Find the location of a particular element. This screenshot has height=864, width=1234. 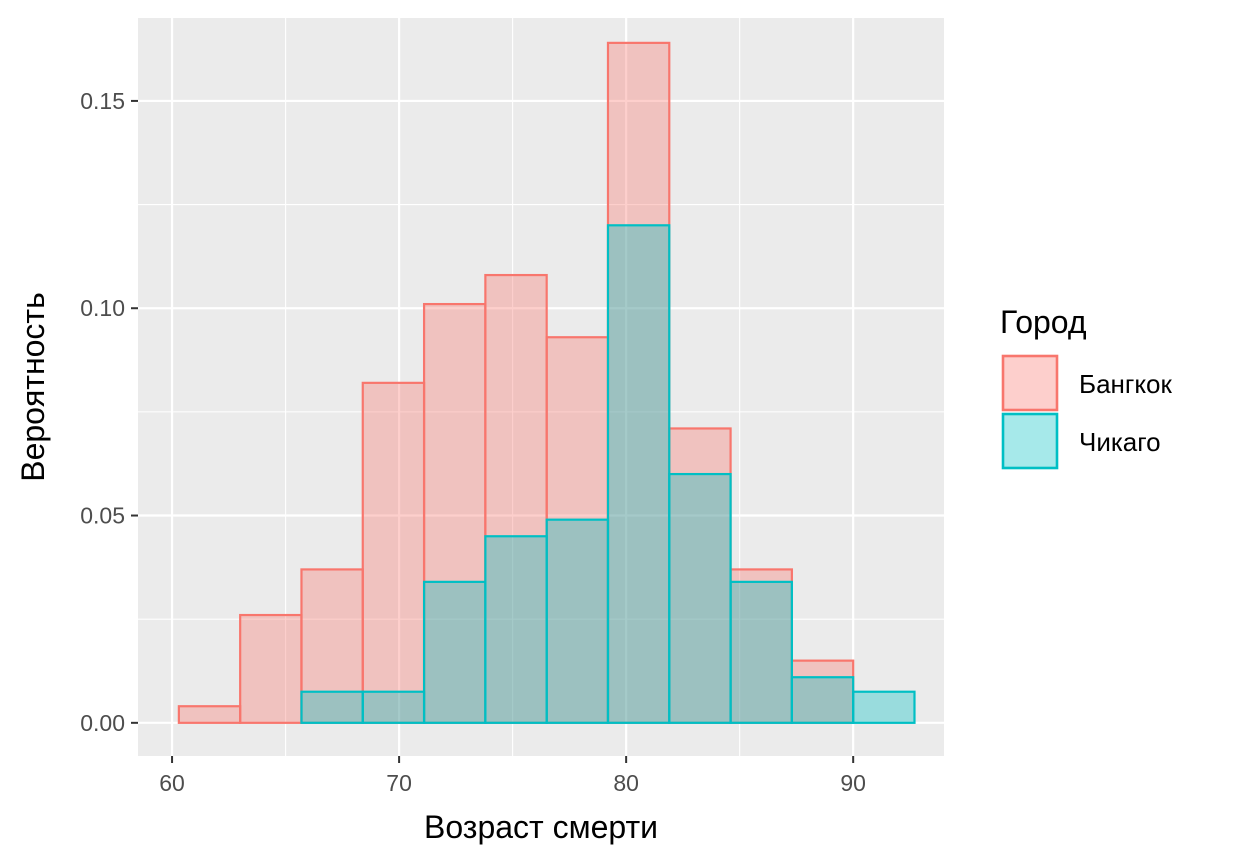

y-axis: 0.00 0.05 0.10 0.15 is located at coordinates (109, 412).